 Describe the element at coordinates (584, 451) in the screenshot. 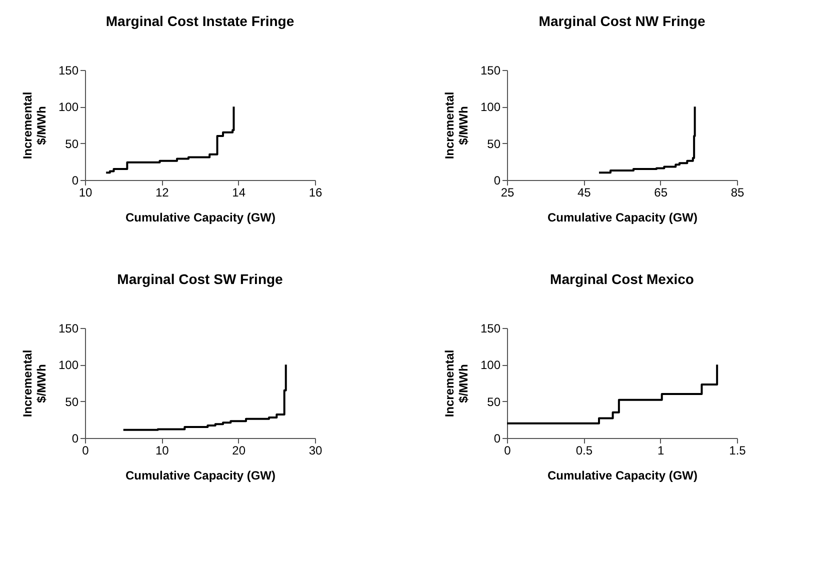

I see `x-tick-label: 0.5` at that location.